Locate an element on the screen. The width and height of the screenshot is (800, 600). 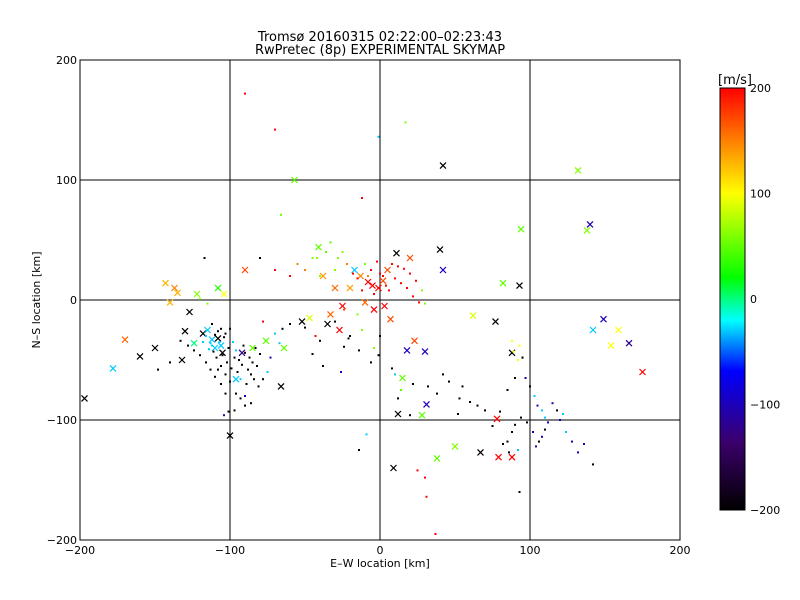
colorbar-ticks: 200 100 0 −100 −200 is located at coordinates (765, 299).